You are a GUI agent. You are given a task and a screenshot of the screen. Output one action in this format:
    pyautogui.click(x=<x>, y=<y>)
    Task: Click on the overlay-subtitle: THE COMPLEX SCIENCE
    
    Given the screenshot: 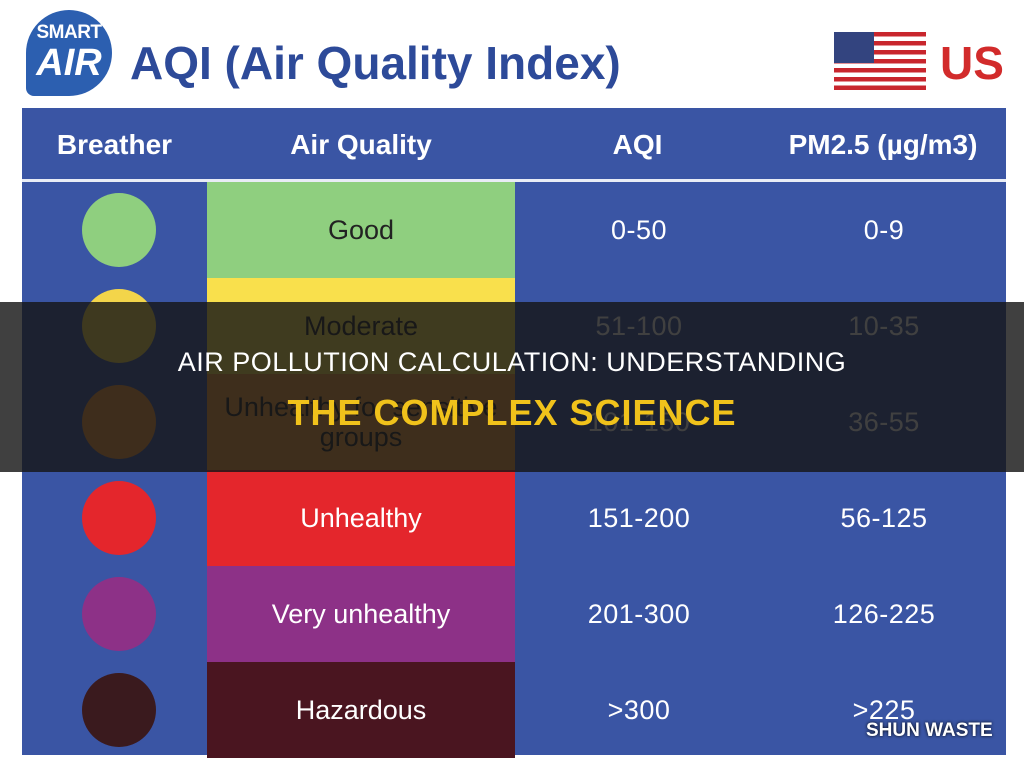 What is the action you would take?
    pyautogui.click(x=512, y=412)
    